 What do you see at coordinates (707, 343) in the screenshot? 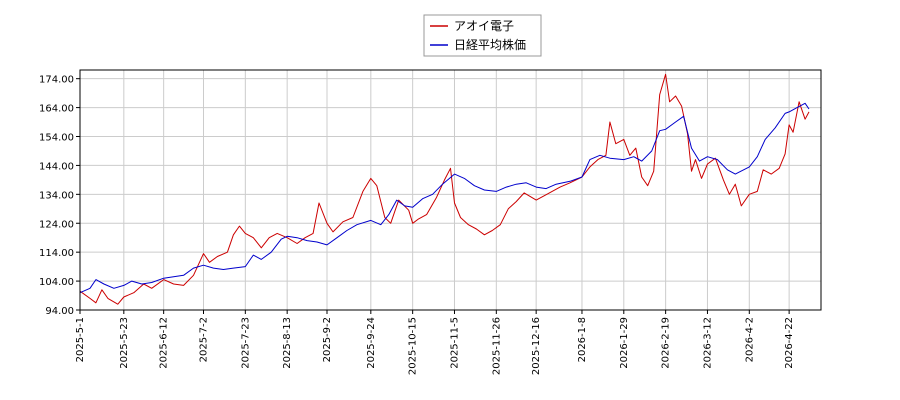
I see `x-tick-label: 2026-3-12` at bounding box center [707, 343].